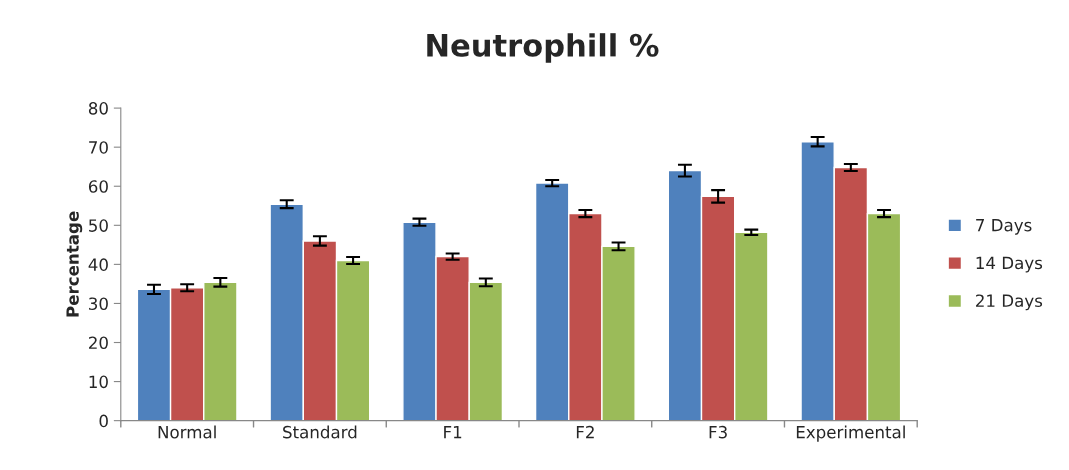 This screenshot has width=1069, height=470. I want to click on y-tick-label: 70, so click(98, 147).